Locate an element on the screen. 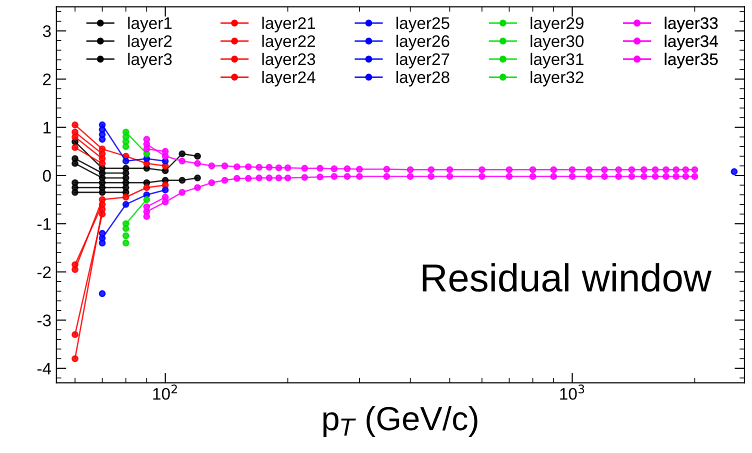 Image resolution: width=752 pixels, height=453 pixels. y-tick-label: -4 is located at coordinates (44, 368).